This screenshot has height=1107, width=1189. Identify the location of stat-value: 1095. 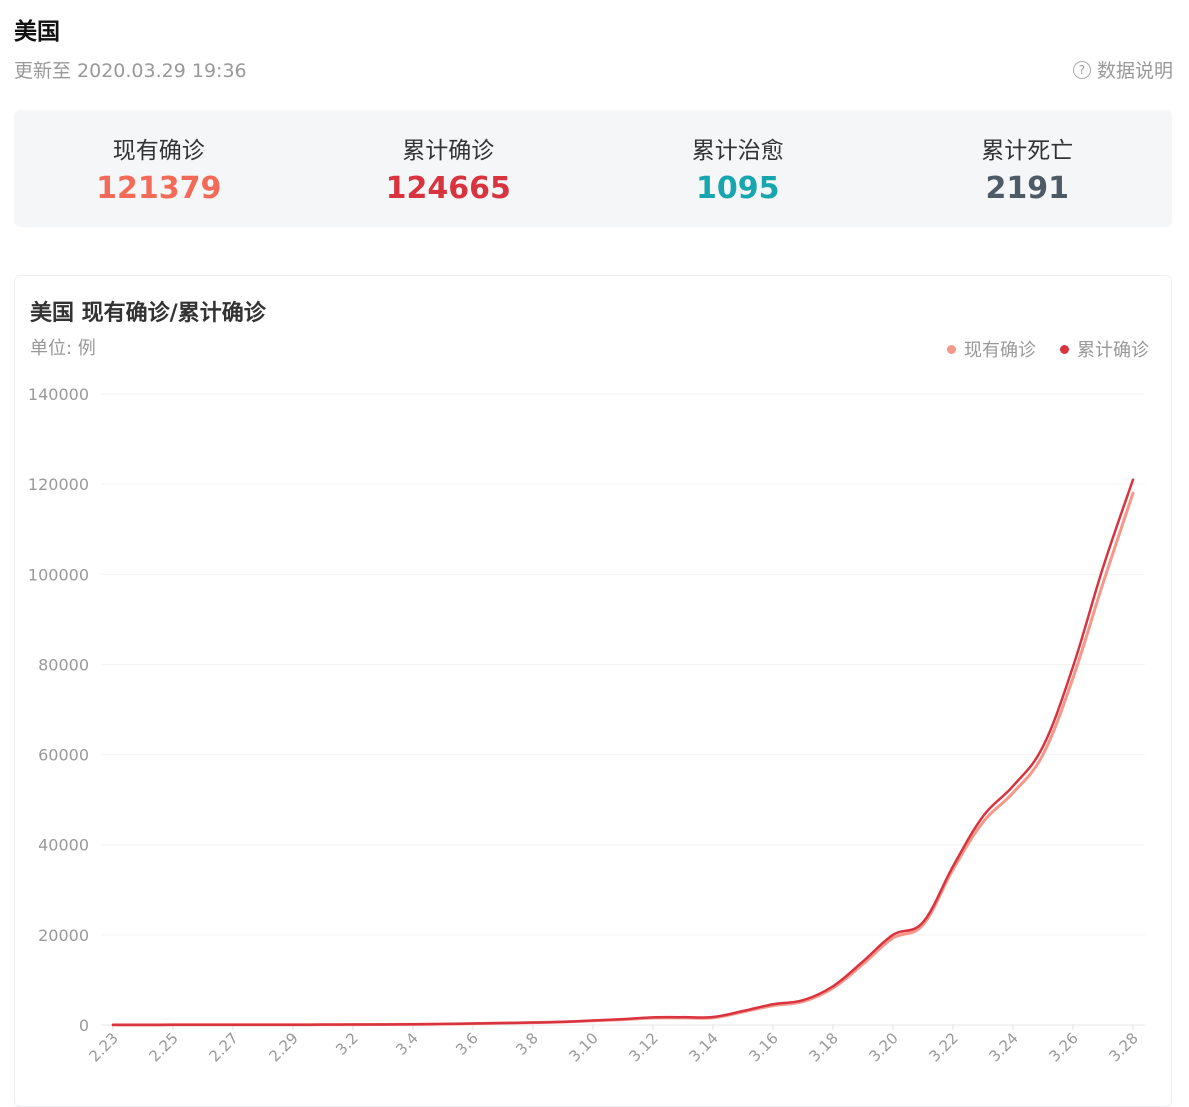
(738, 188).